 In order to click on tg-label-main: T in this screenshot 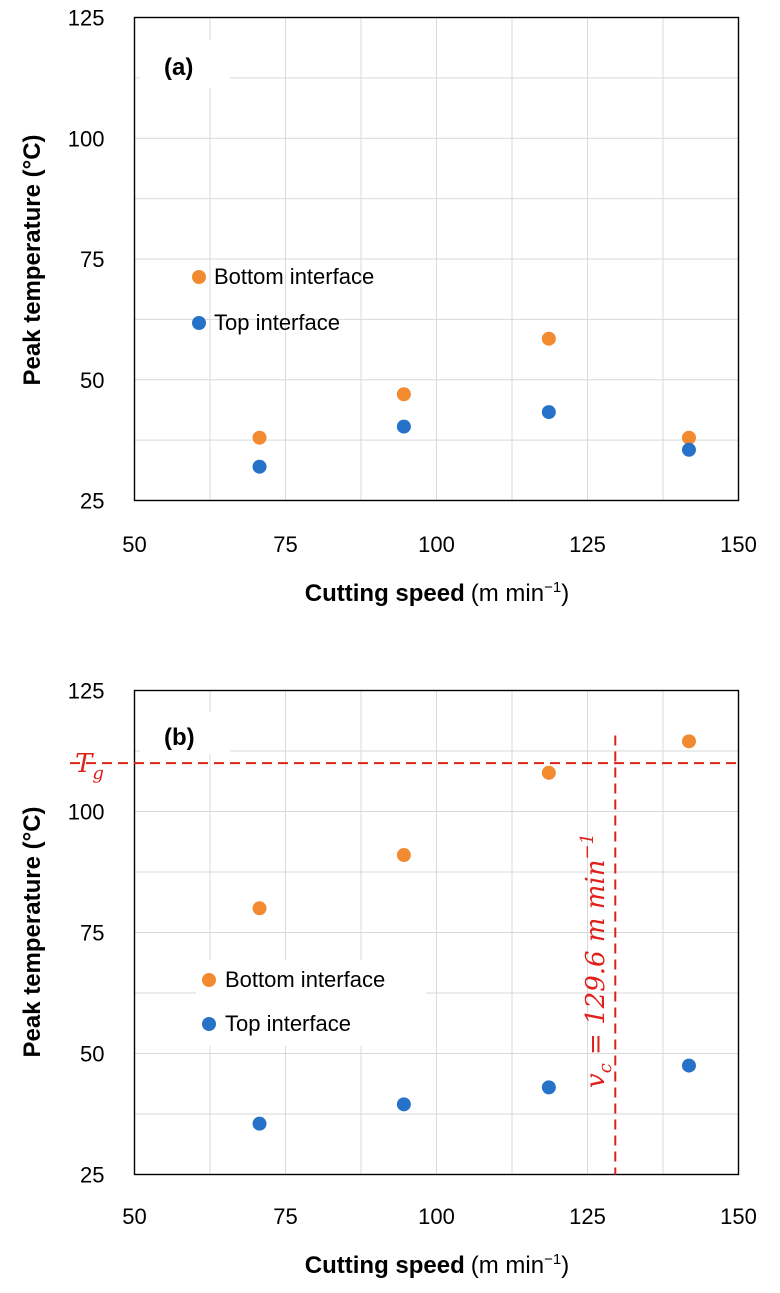, I will do `click(84, 764)`.